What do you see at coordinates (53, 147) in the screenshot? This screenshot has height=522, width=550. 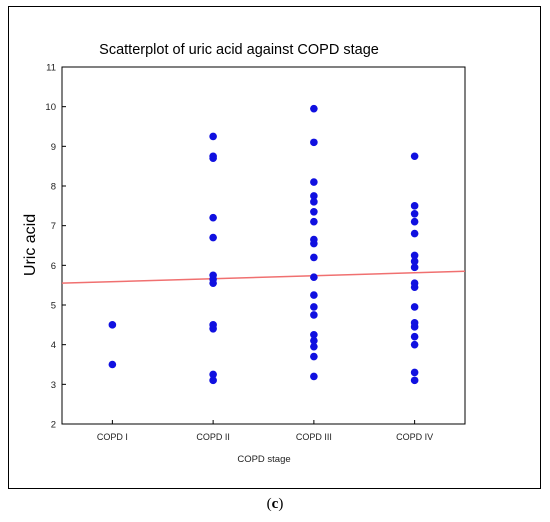 I see `y-tick-label: 9` at bounding box center [53, 147].